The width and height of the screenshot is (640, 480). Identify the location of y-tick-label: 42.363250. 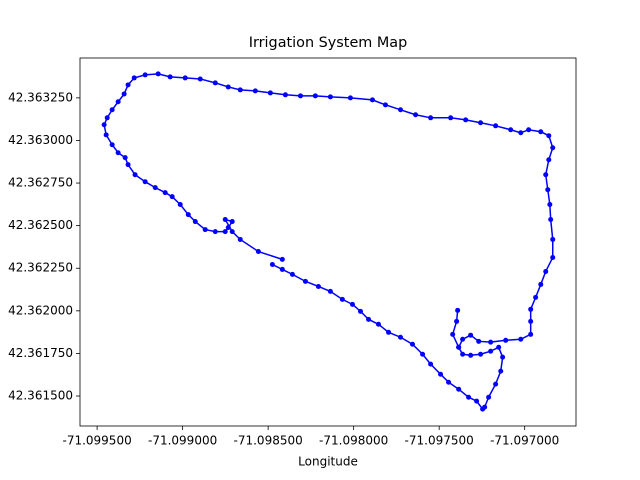
(40, 97).